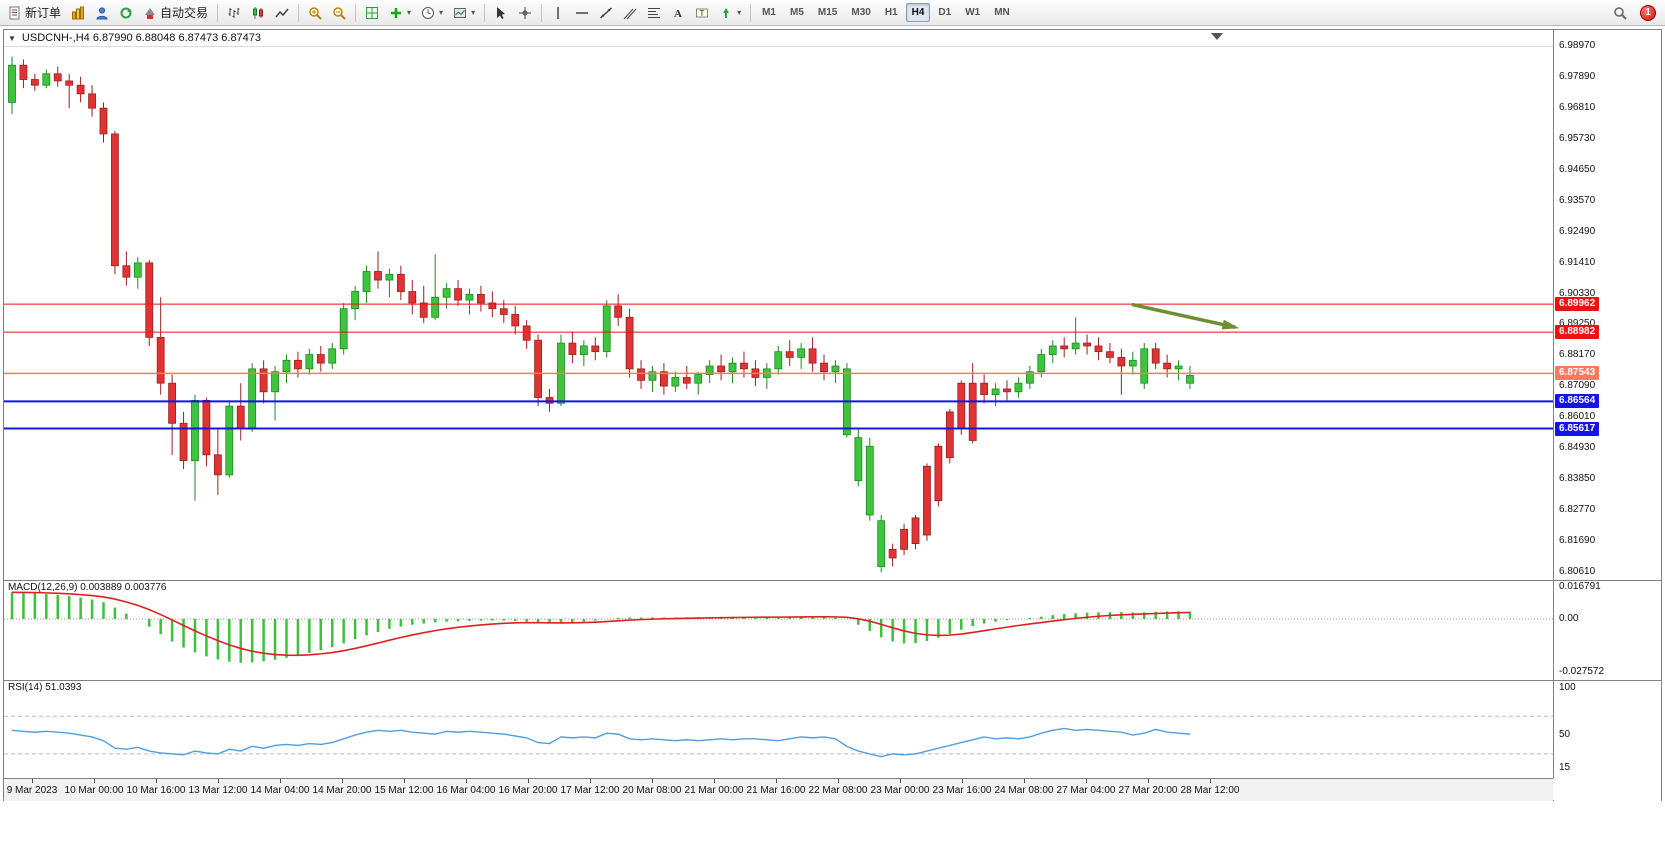  I want to click on timeframe-m15-button: M15, so click(827, 12).